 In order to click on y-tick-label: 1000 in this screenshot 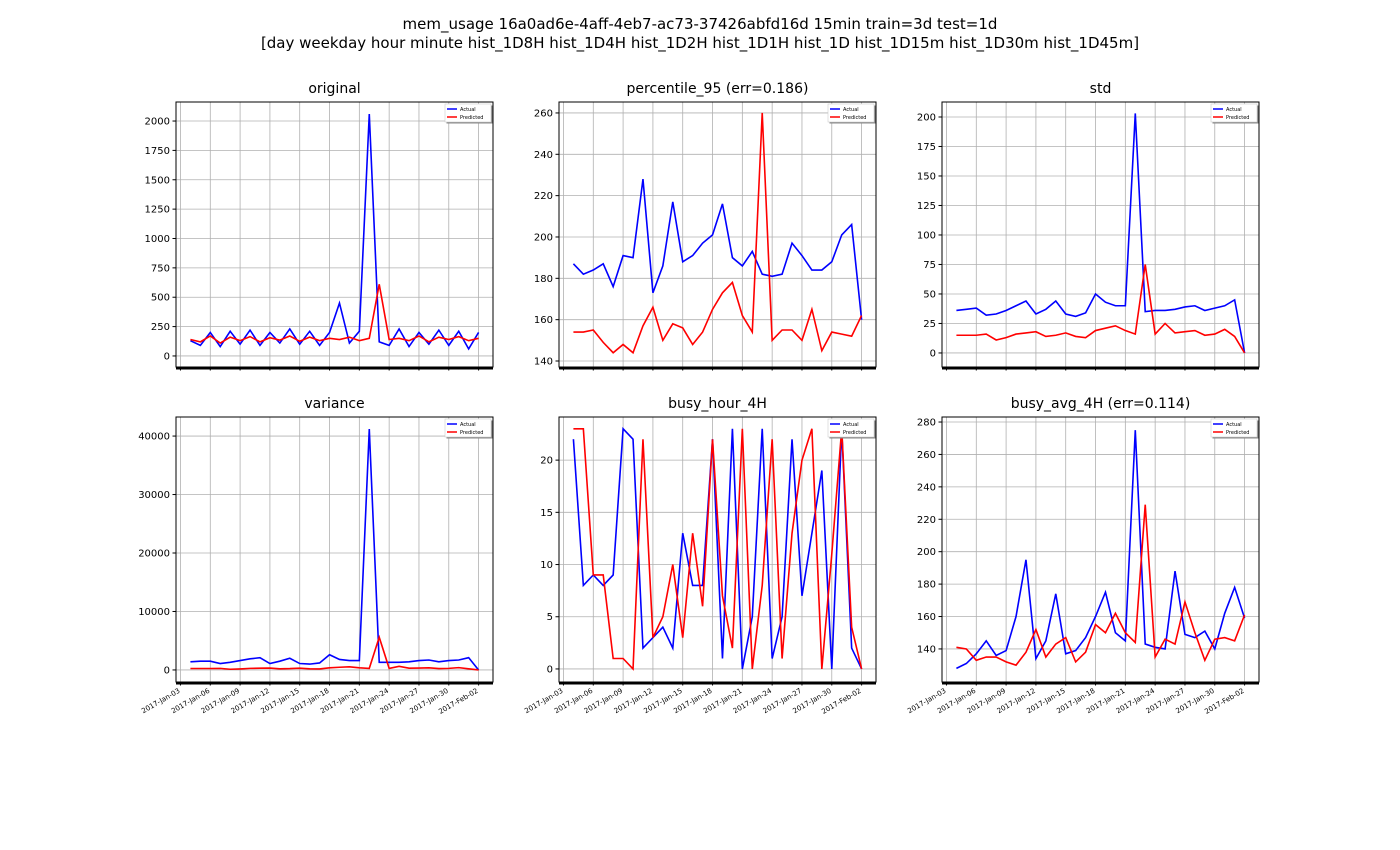, I will do `click(157, 239)`.